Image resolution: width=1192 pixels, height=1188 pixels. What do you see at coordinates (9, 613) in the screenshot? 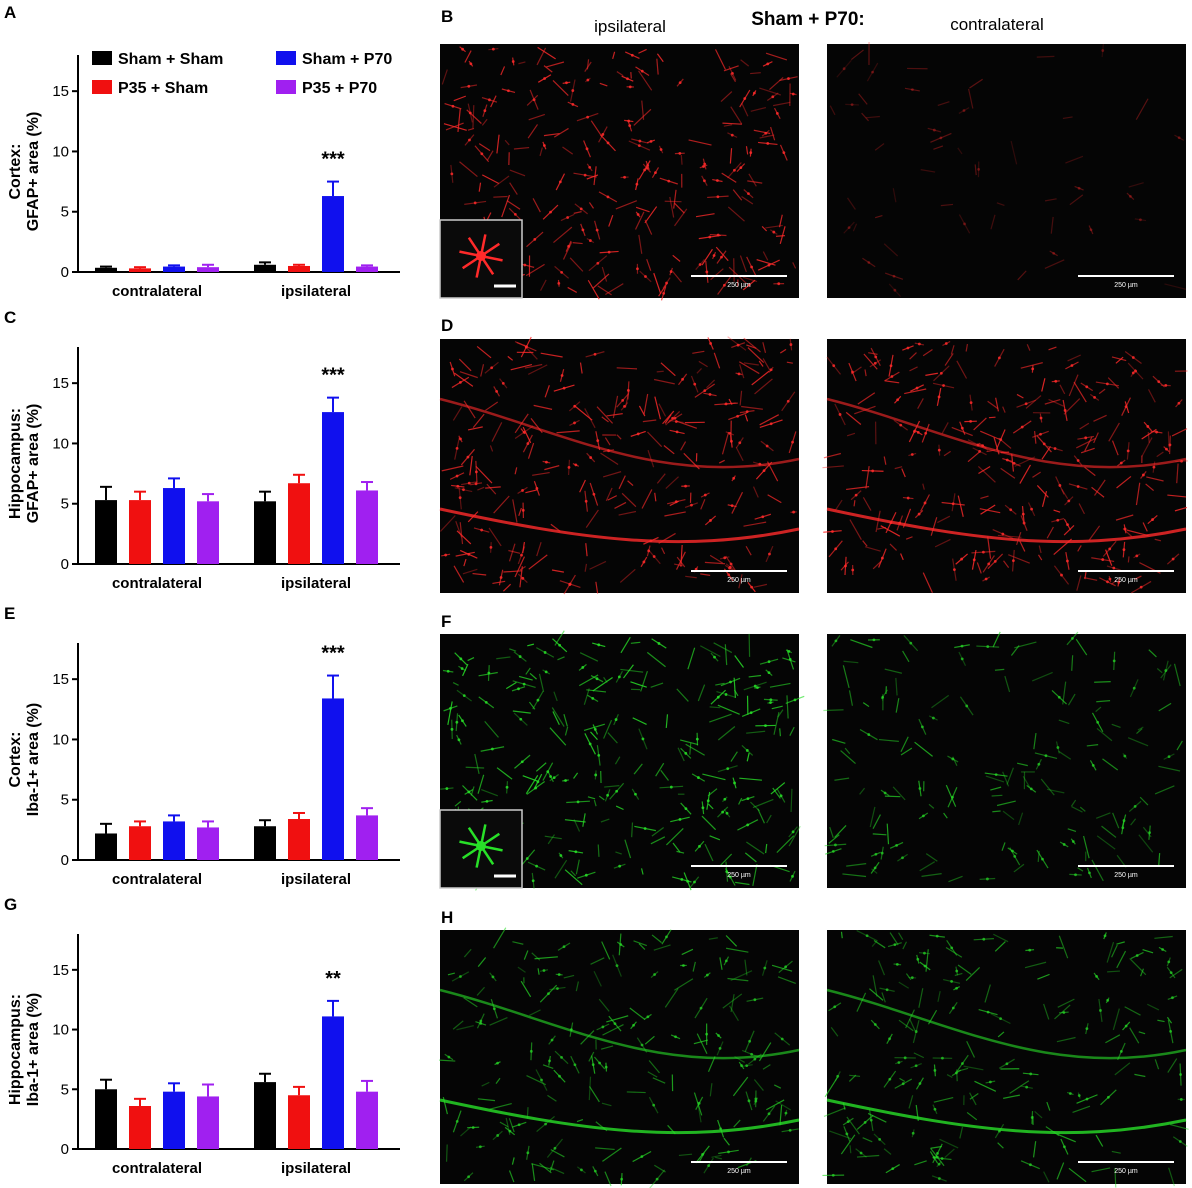
I see `panel-letter: E` at bounding box center [9, 613].